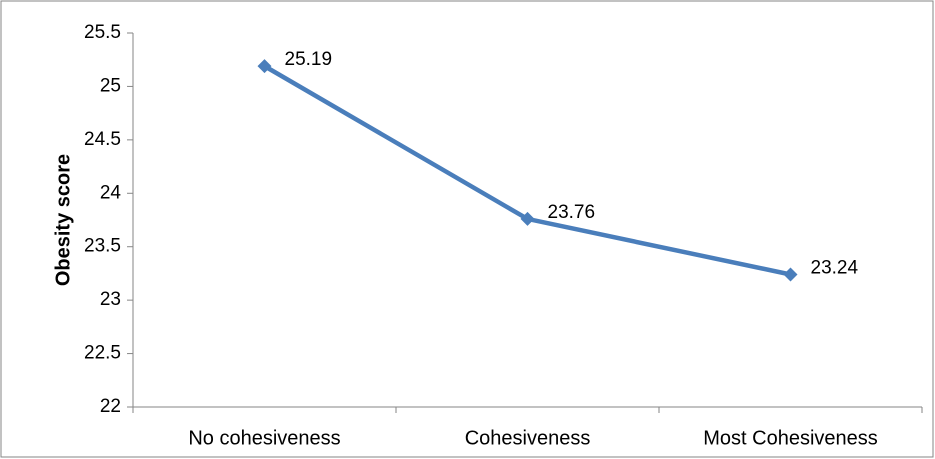 The height and width of the screenshot is (459, 935). I want to click on x-tick-label: Cohesiveness, so click(528, 438).